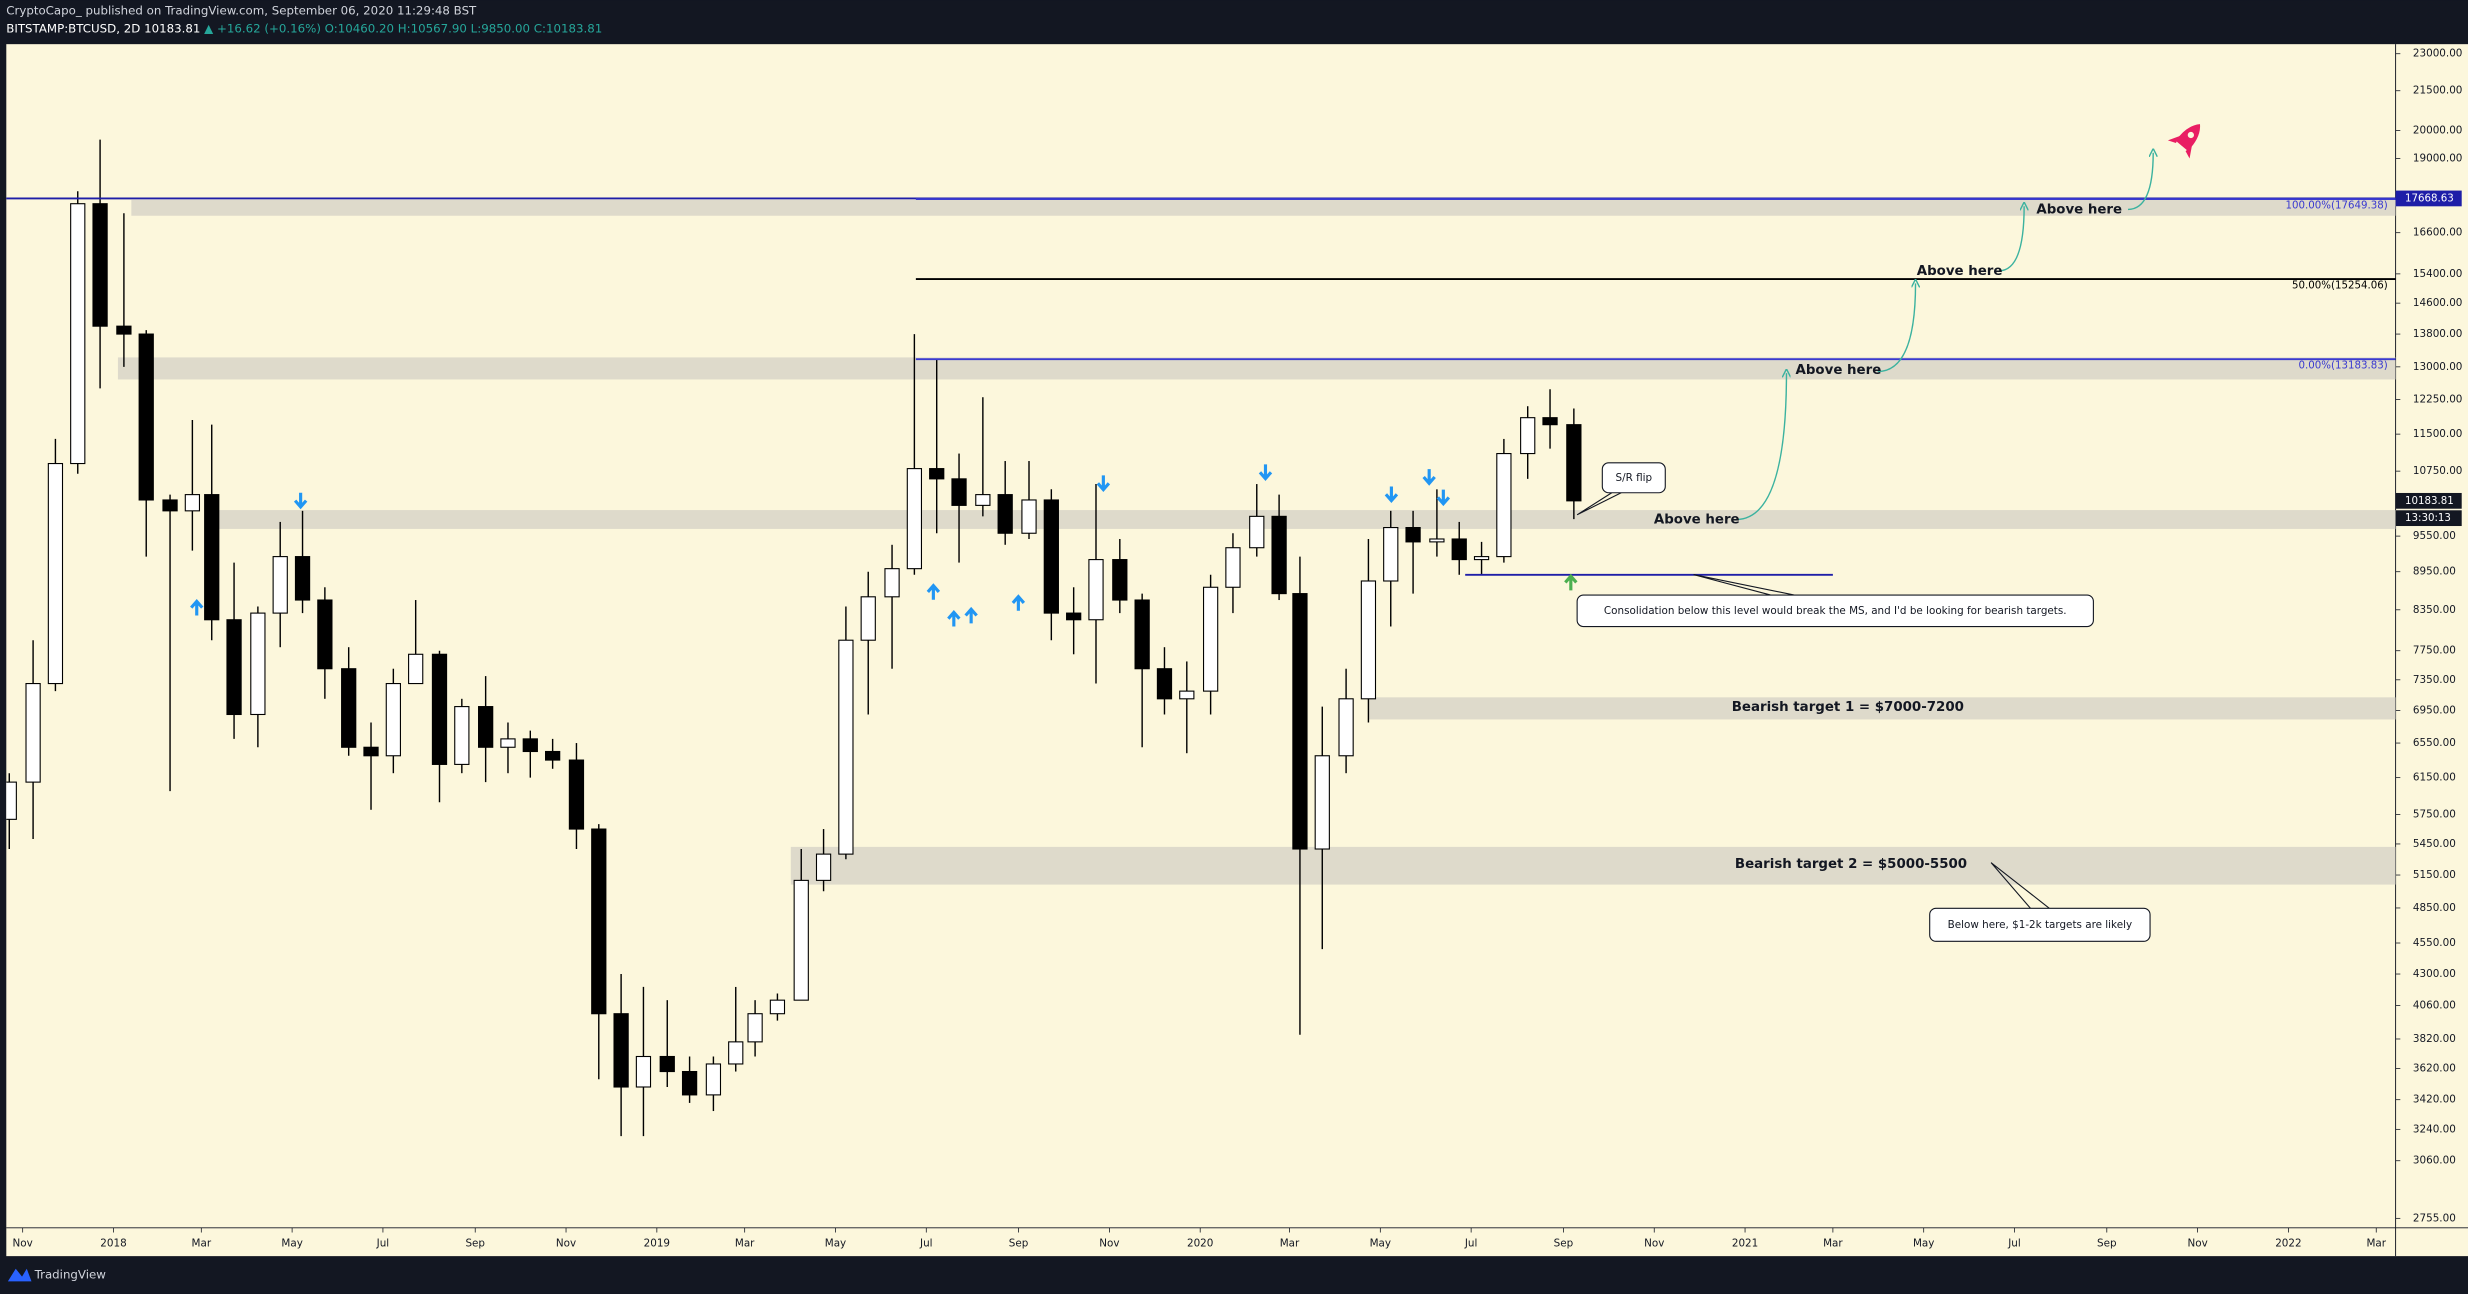 This screenshot has width=2468, height=1294. I want to click on y-tick-label: 10750.00, so click(2438, 471).